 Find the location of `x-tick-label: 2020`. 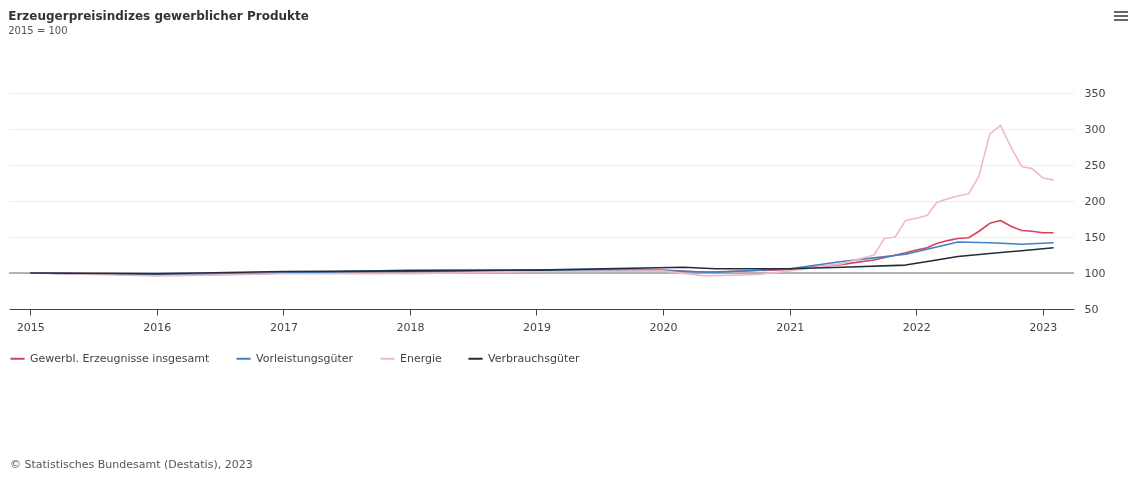

x-tick-label: 2020 is located at coordinates (663, 327).